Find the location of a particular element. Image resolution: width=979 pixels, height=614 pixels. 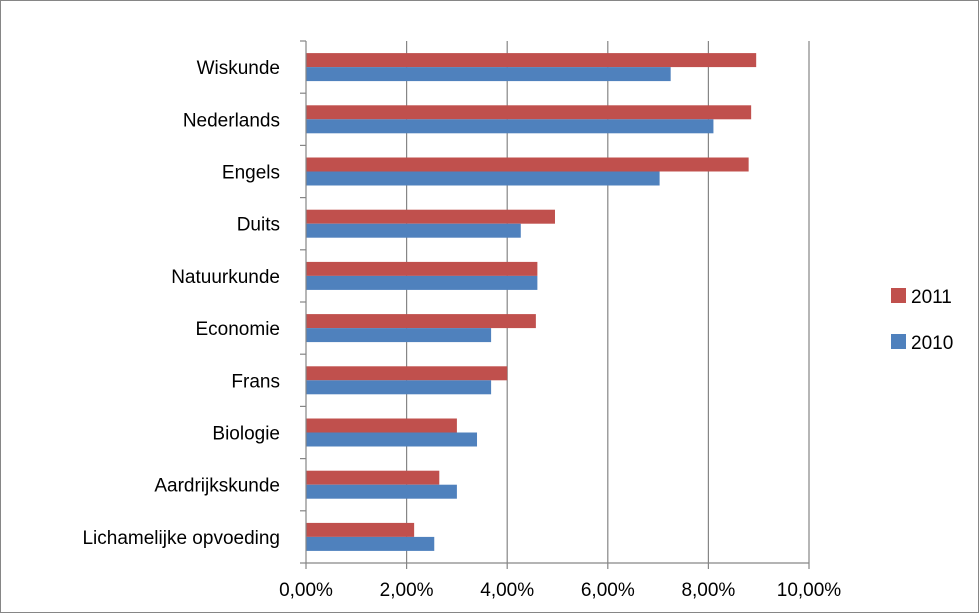

bar-2010-duits is located at coordinates (413, 230).